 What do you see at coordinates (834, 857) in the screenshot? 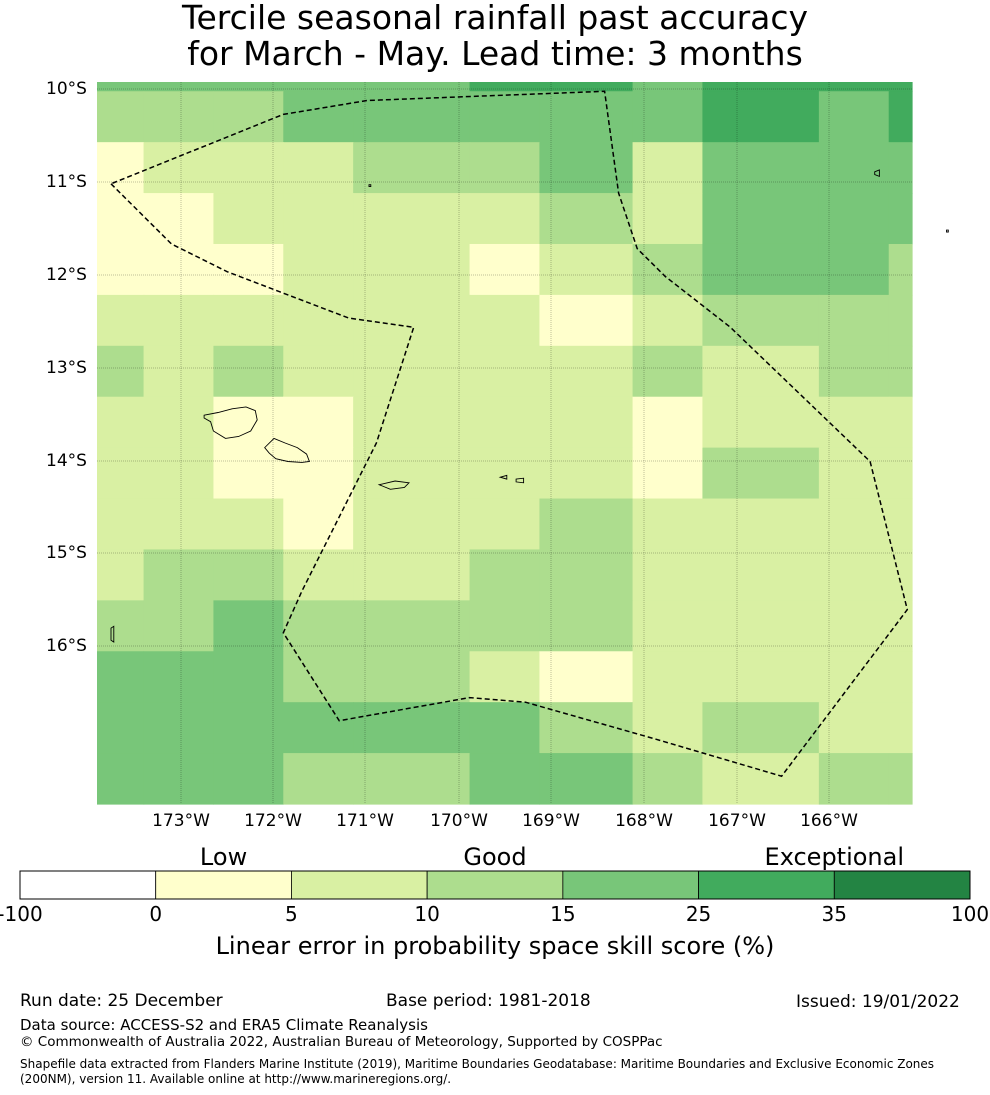
I see `legend-category-label: Exceptional` at bounding box center [834, 857].